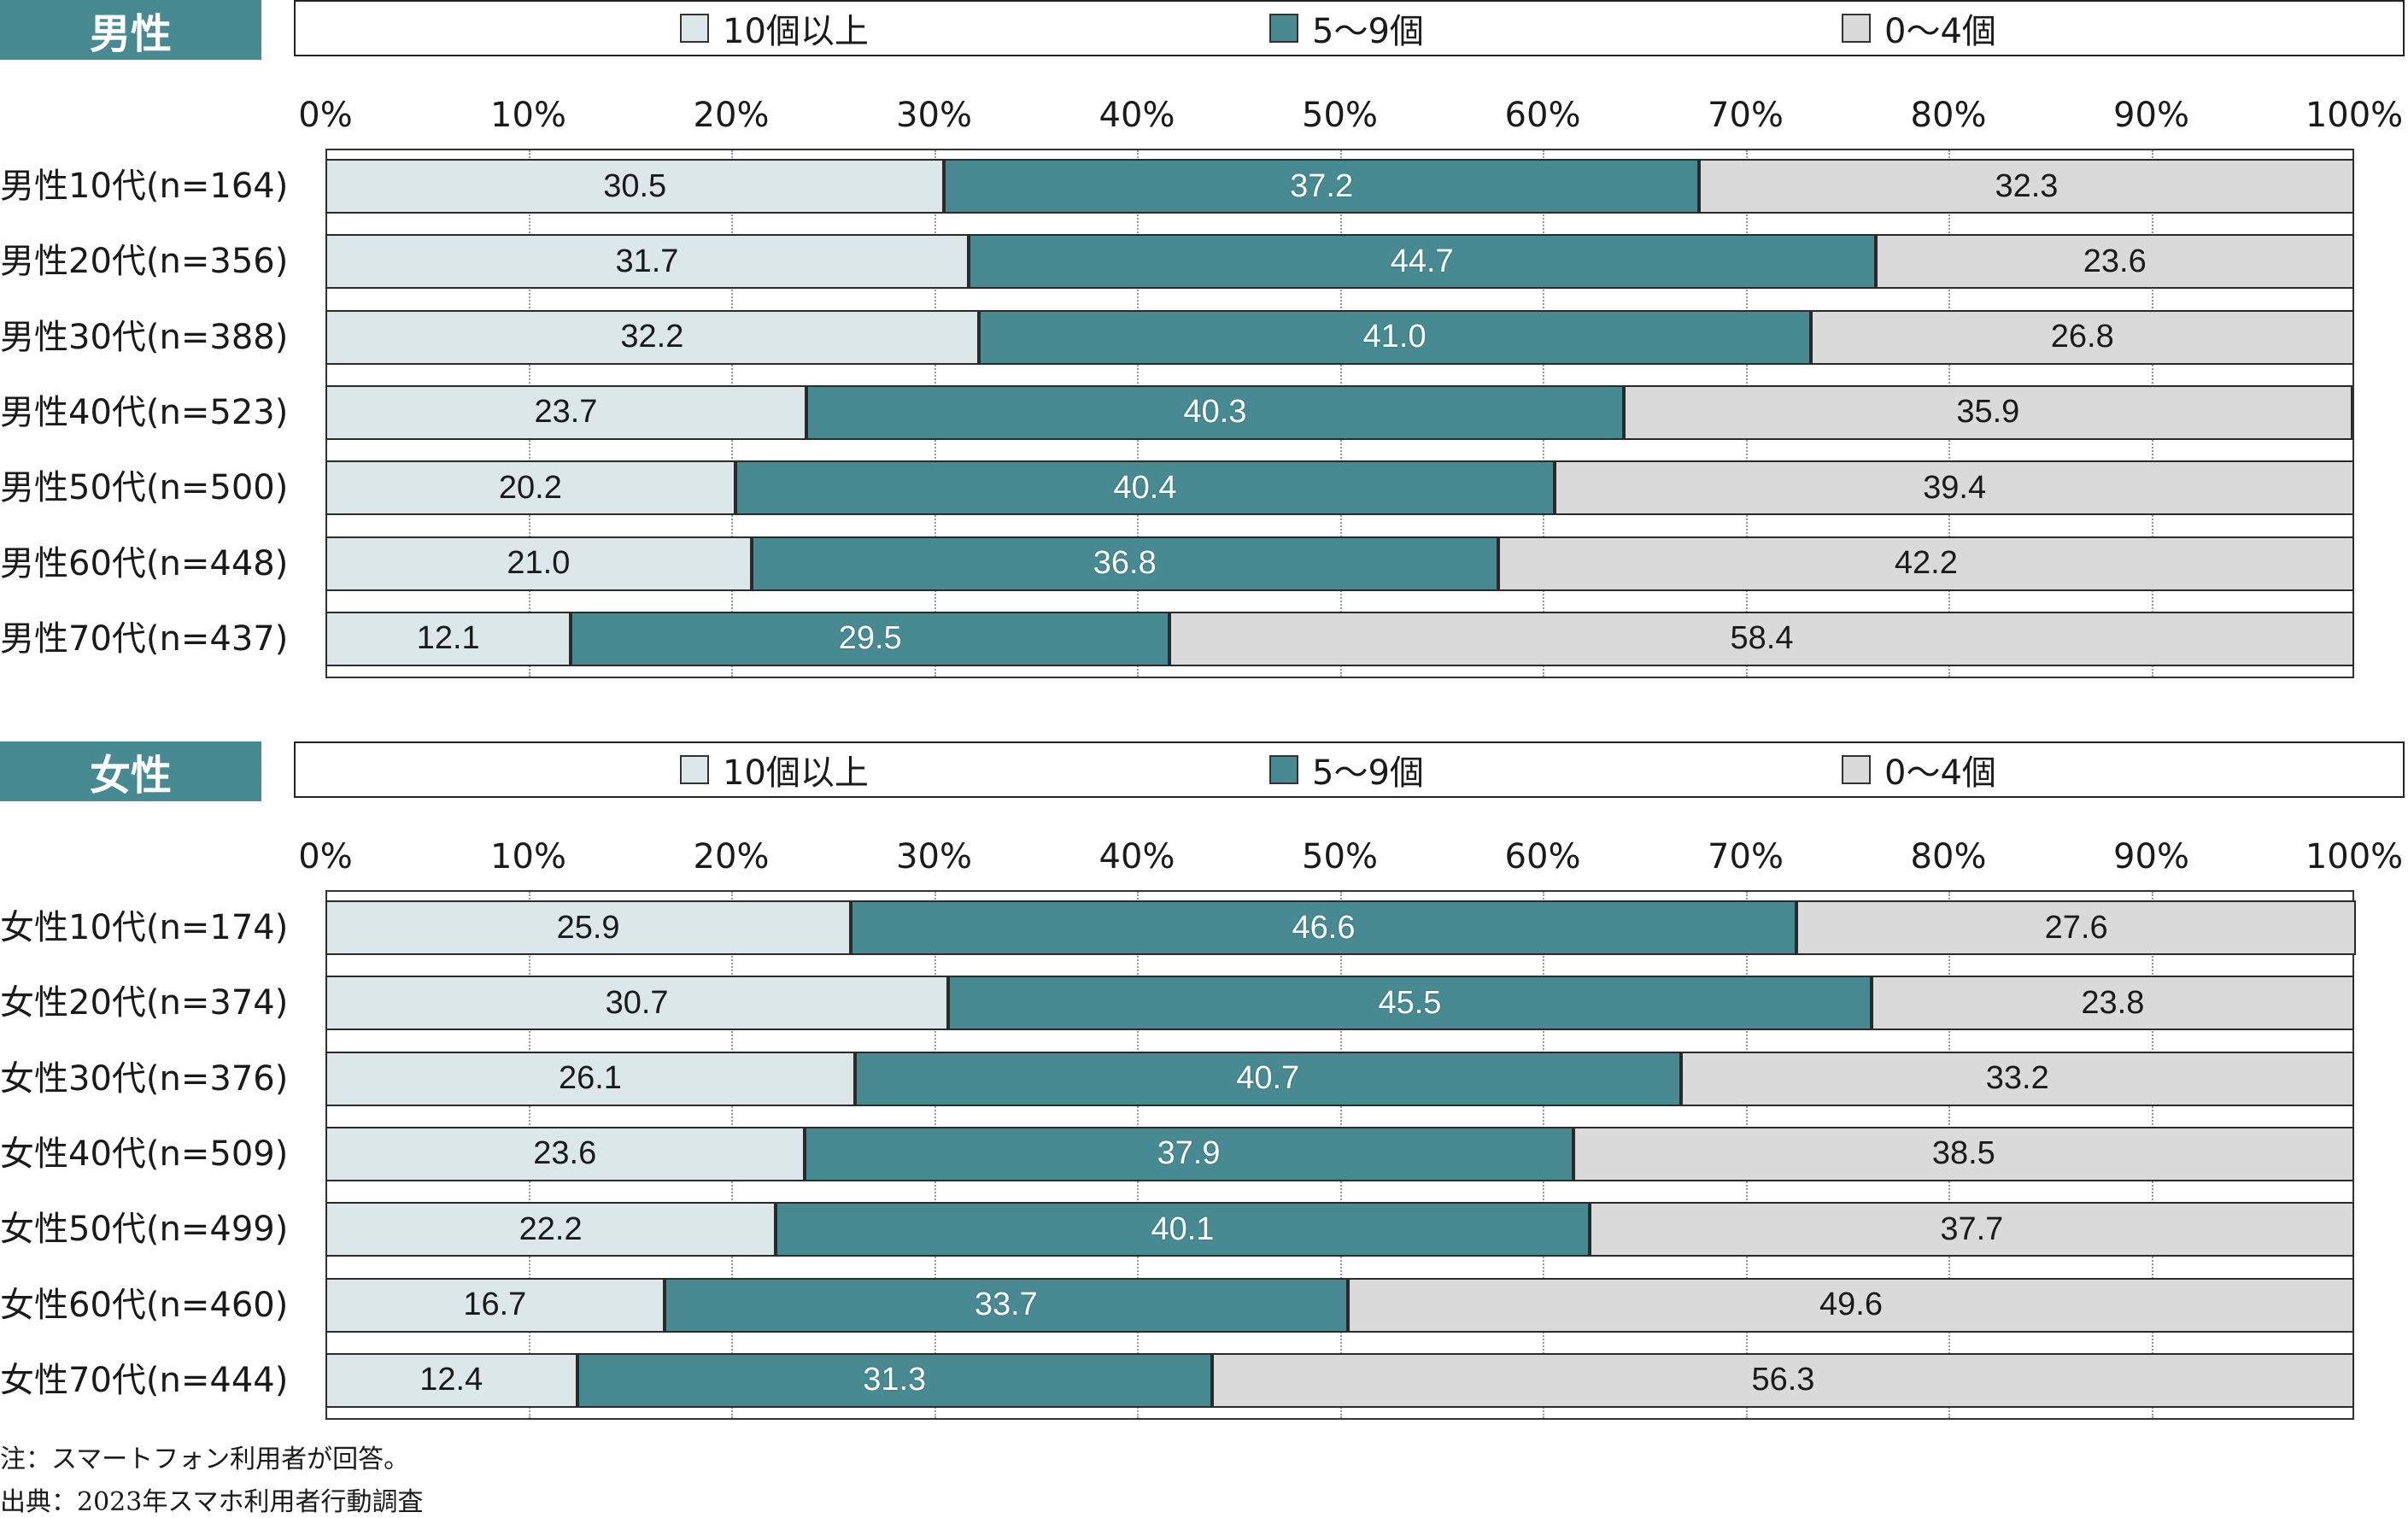 This screenshot has width=2408, height=1518. I want to click on category-label: 女性10代(n=174), so click(144, 928).